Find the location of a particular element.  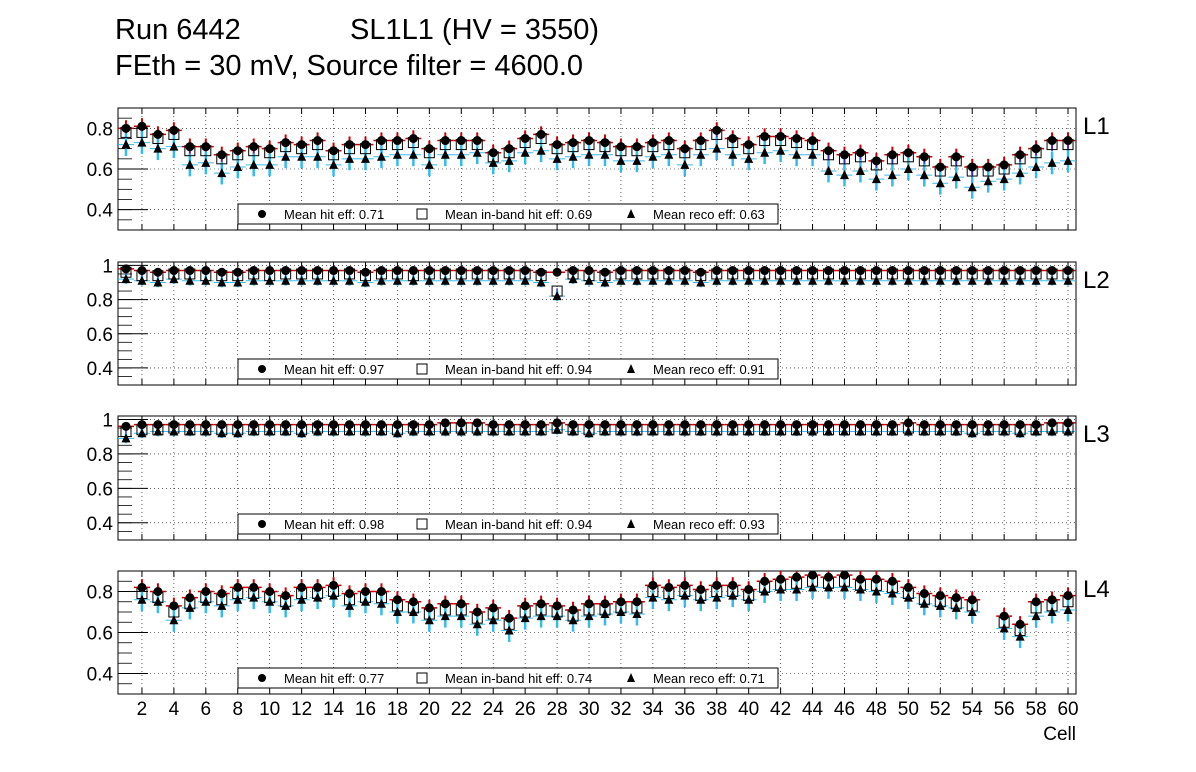

legend-hit-marker is located at coordinates (262, 214).